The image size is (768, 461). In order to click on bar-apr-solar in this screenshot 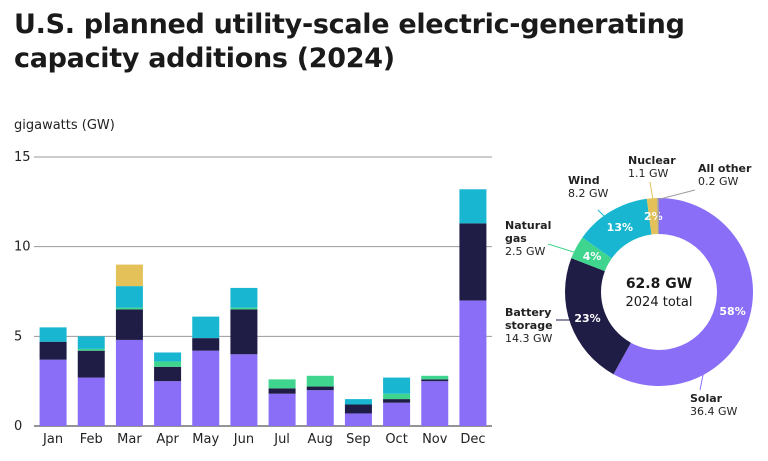, I will do `click(168, 403)`.